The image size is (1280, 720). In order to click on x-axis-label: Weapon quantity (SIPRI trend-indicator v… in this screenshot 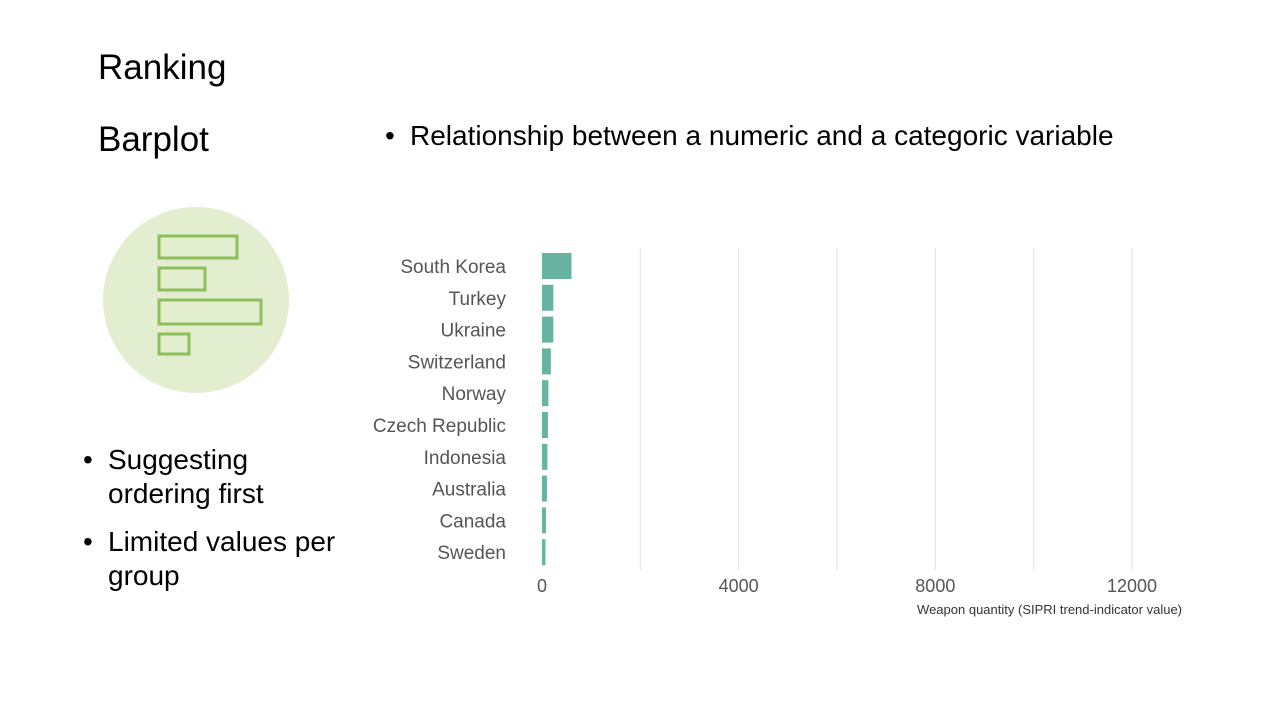, I will do `click(1049, 609)`.